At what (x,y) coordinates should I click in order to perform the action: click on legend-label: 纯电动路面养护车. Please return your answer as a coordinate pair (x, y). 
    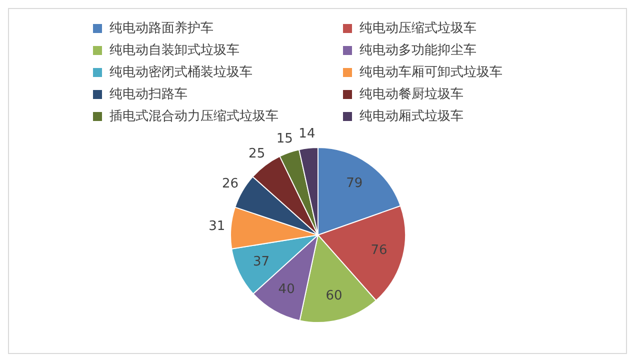
    Looking at the image, I should click on (162, 28).